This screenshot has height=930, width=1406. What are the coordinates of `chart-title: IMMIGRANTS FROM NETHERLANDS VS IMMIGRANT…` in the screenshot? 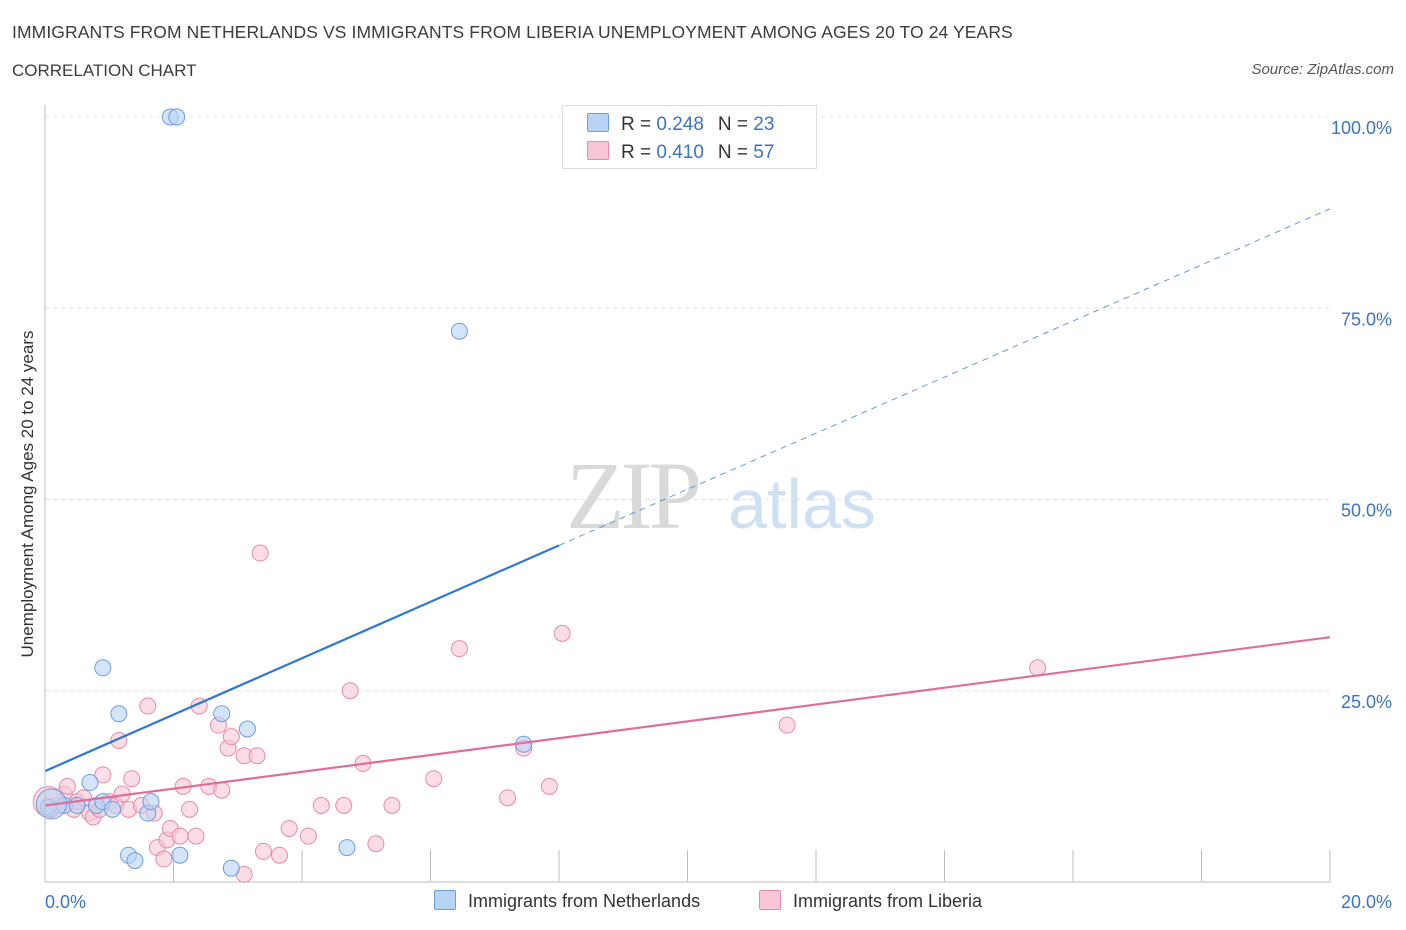 It's located at (512, 32).